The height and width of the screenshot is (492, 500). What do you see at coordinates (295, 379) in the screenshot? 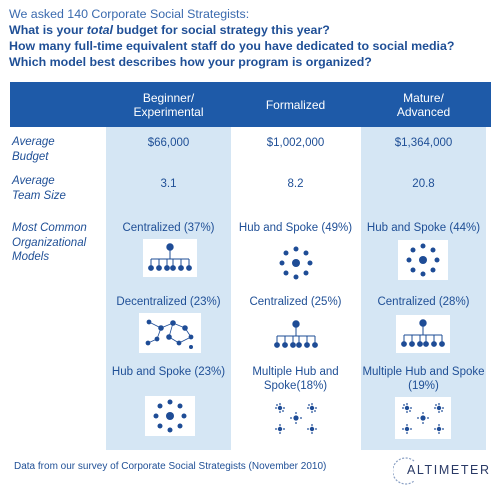
I see `model-formalized-3-label: Multiple Hub and Spoke(18%)` at bounding box center [295, 379].